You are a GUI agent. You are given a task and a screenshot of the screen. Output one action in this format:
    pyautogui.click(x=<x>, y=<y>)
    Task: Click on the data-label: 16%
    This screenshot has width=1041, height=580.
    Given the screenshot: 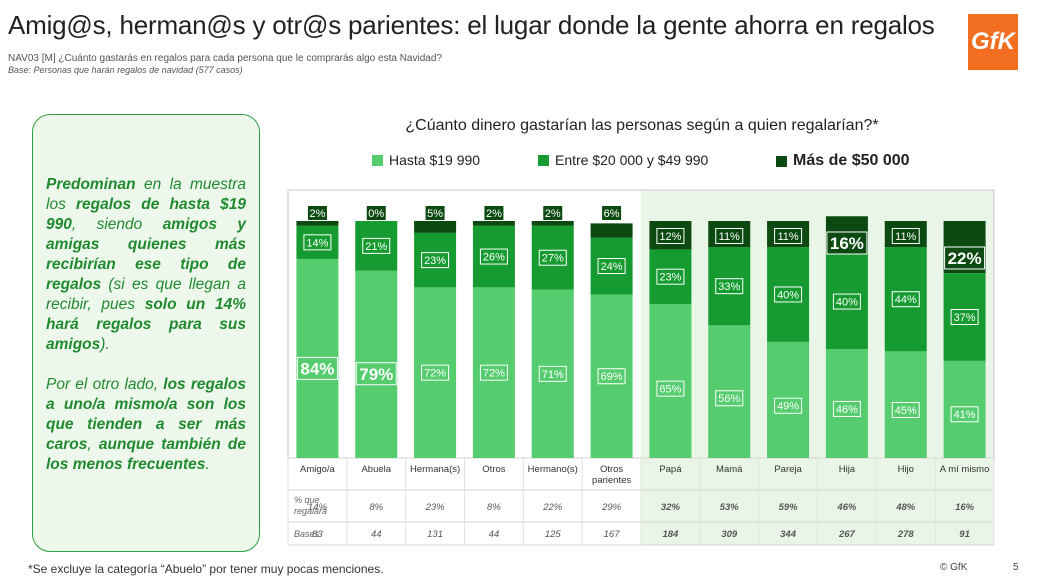 What is the action you would take?
    pyautogui.click(x=847, y=243)
    